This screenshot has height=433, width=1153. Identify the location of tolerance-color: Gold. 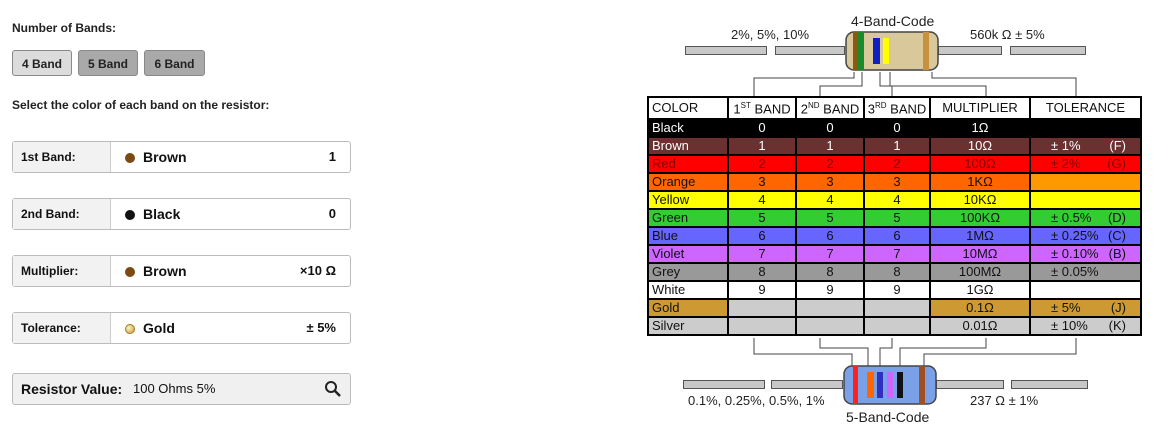
(159, 328).